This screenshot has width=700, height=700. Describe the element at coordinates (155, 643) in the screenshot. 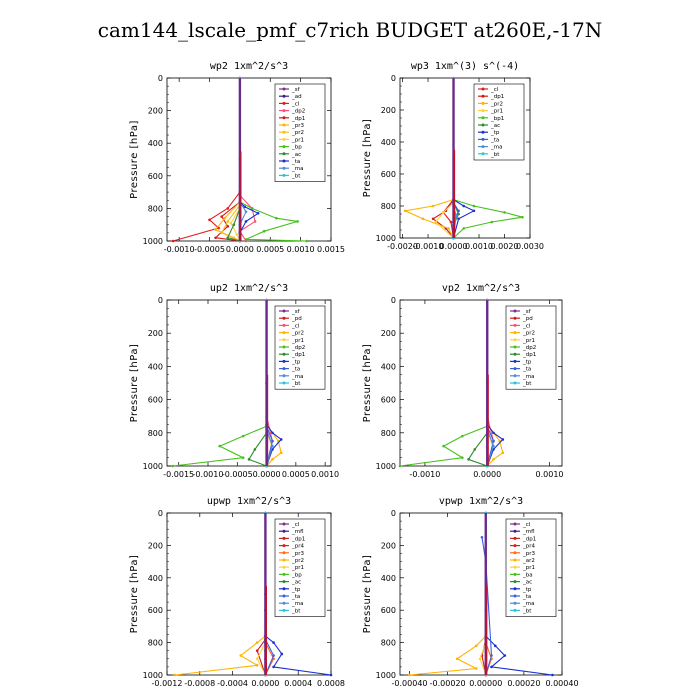

I see `upwp-y-tick-label: 800` at that location.